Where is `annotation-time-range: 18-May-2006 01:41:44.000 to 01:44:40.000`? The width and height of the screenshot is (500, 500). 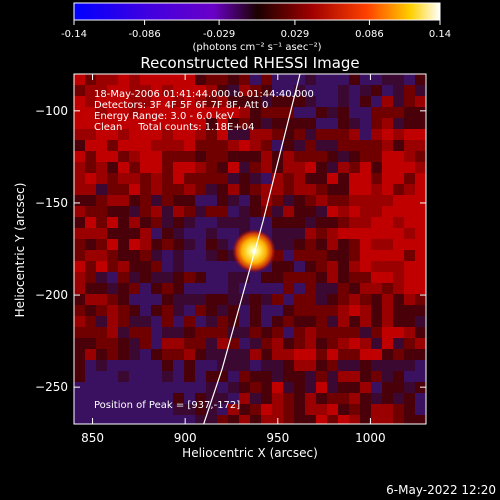 annotation-time-range: 18-May-2006 01:41:44.000 to 01:44:40.000 is located at coordinates (204, 94).